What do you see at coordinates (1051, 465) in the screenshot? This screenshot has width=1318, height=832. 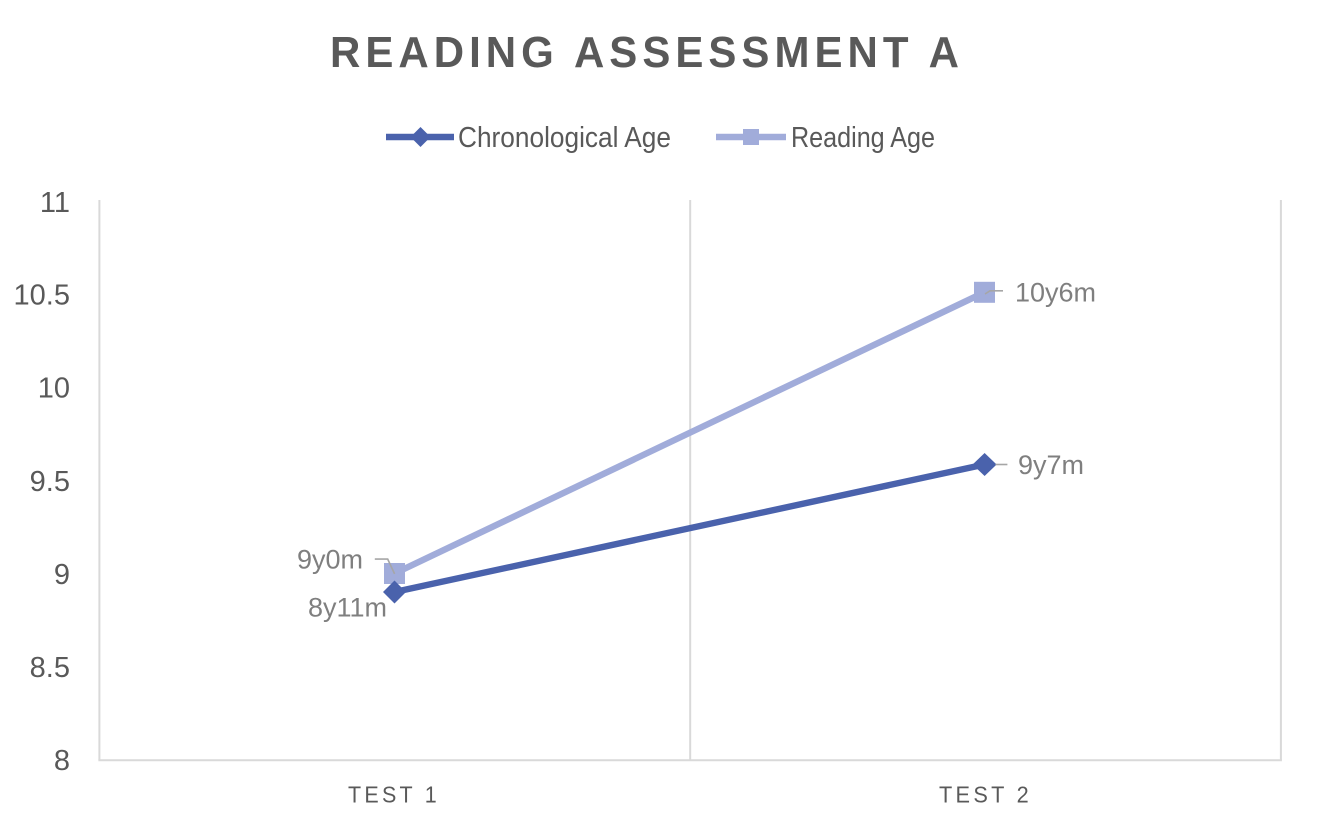 I see `svg-text: 9y7m` at bounding box center [1051, 465].